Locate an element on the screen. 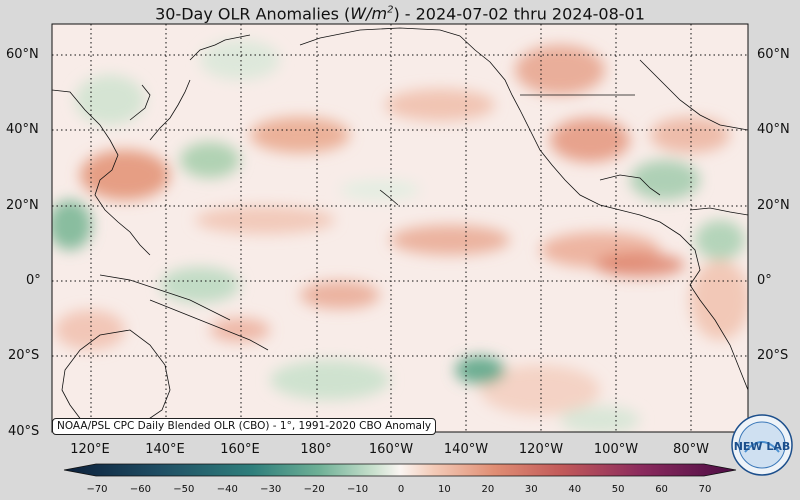  lon-label-140w: 140°W is located at coordinates (466, 449).